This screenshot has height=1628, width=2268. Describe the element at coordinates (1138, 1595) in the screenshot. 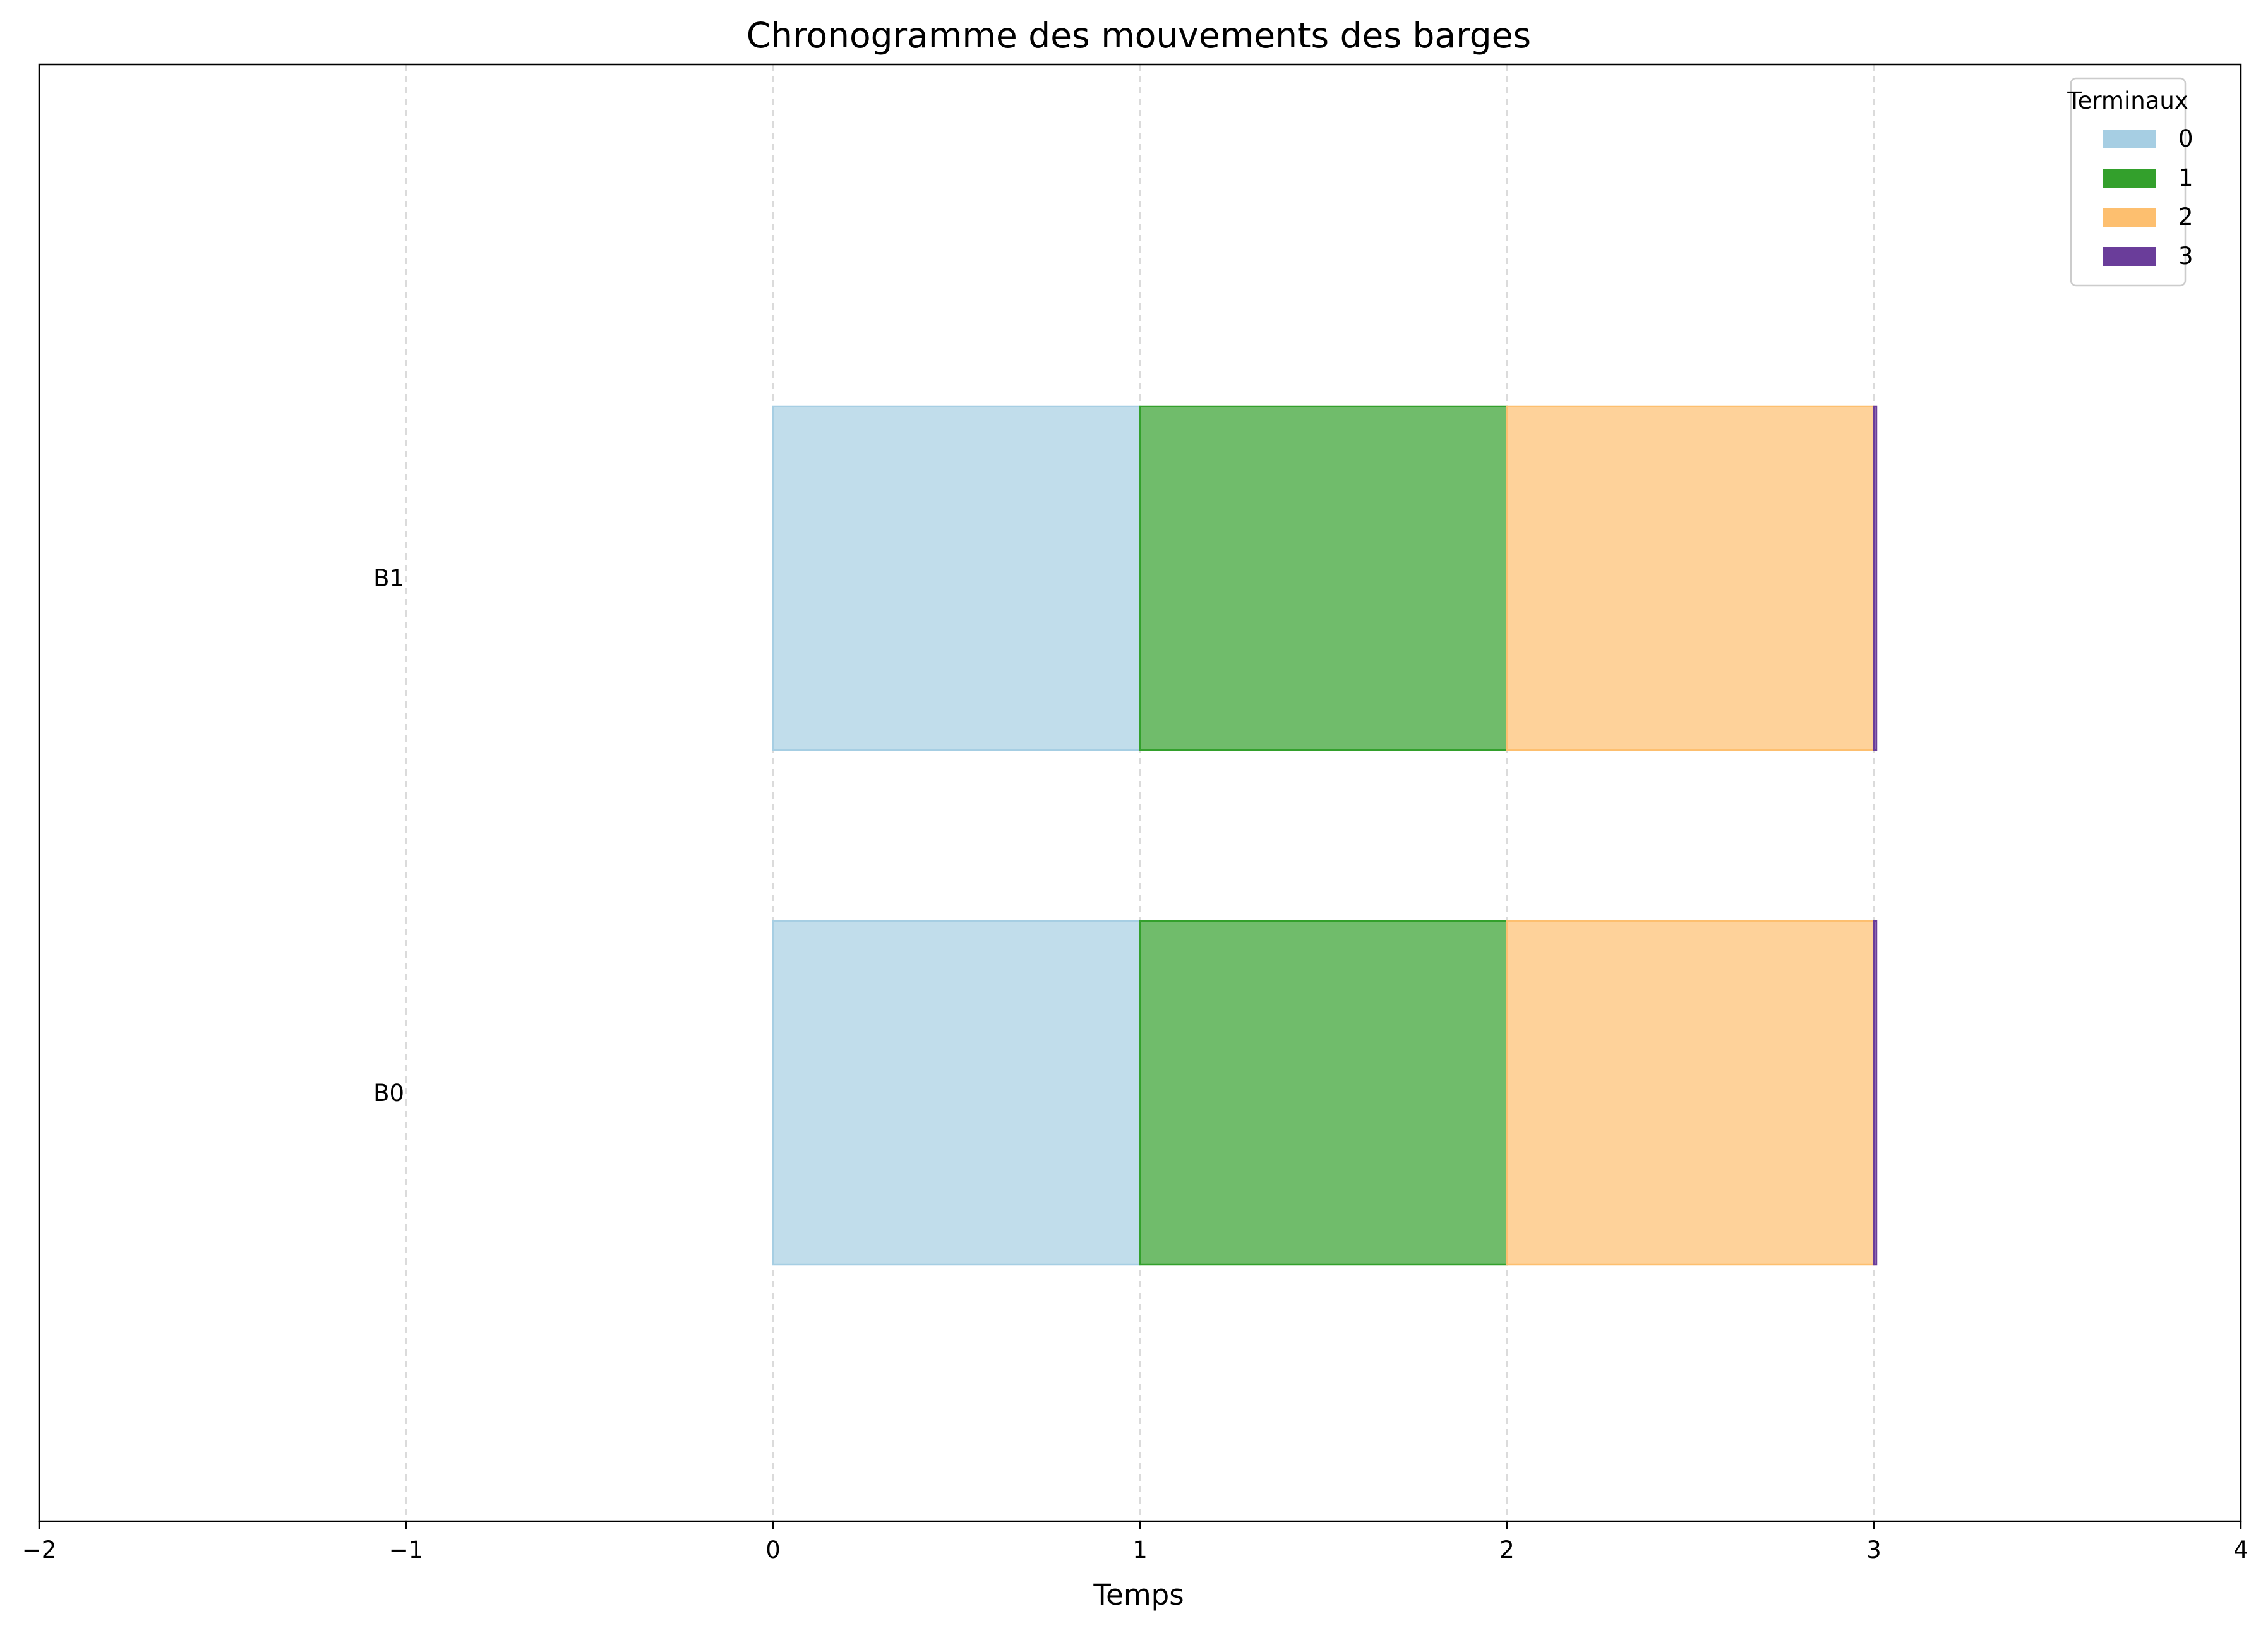

I see `x-axis-label: Temps` at that location.